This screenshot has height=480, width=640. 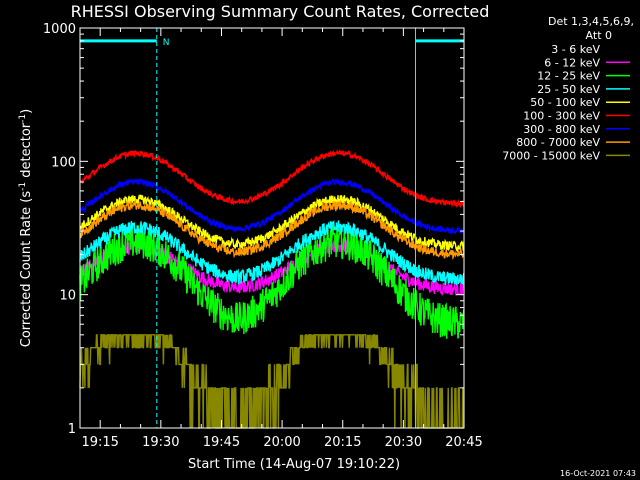 What do you see at coordinates (63, 162) in the screenshot?
I see `y-tick-label-1: 100` at bounding box center [63, 162].